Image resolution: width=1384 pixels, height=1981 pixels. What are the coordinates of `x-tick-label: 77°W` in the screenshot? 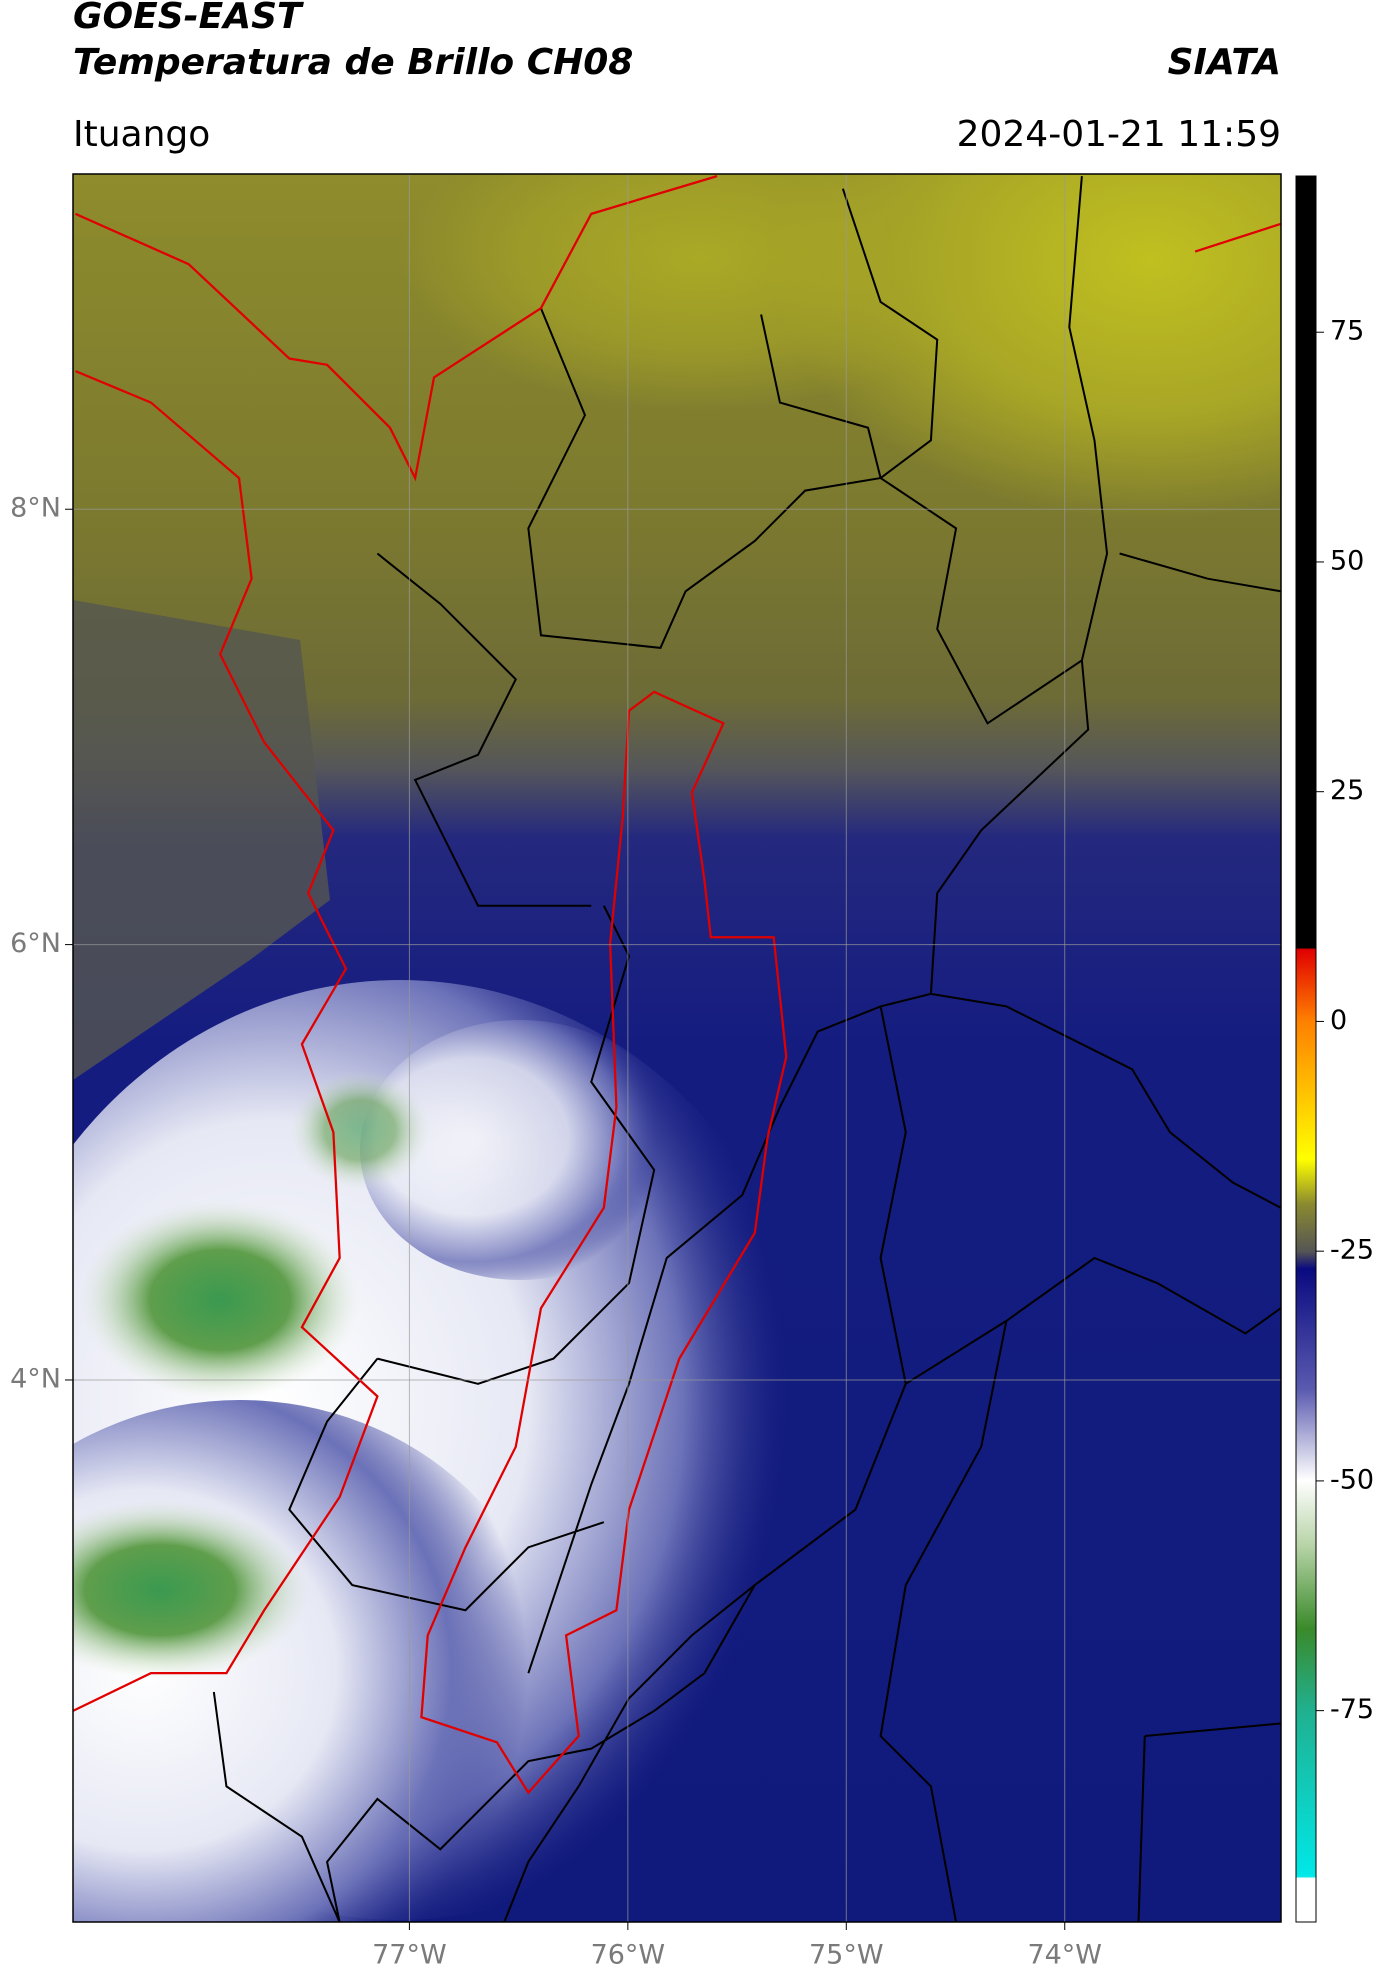 It's located at (409, 1955).